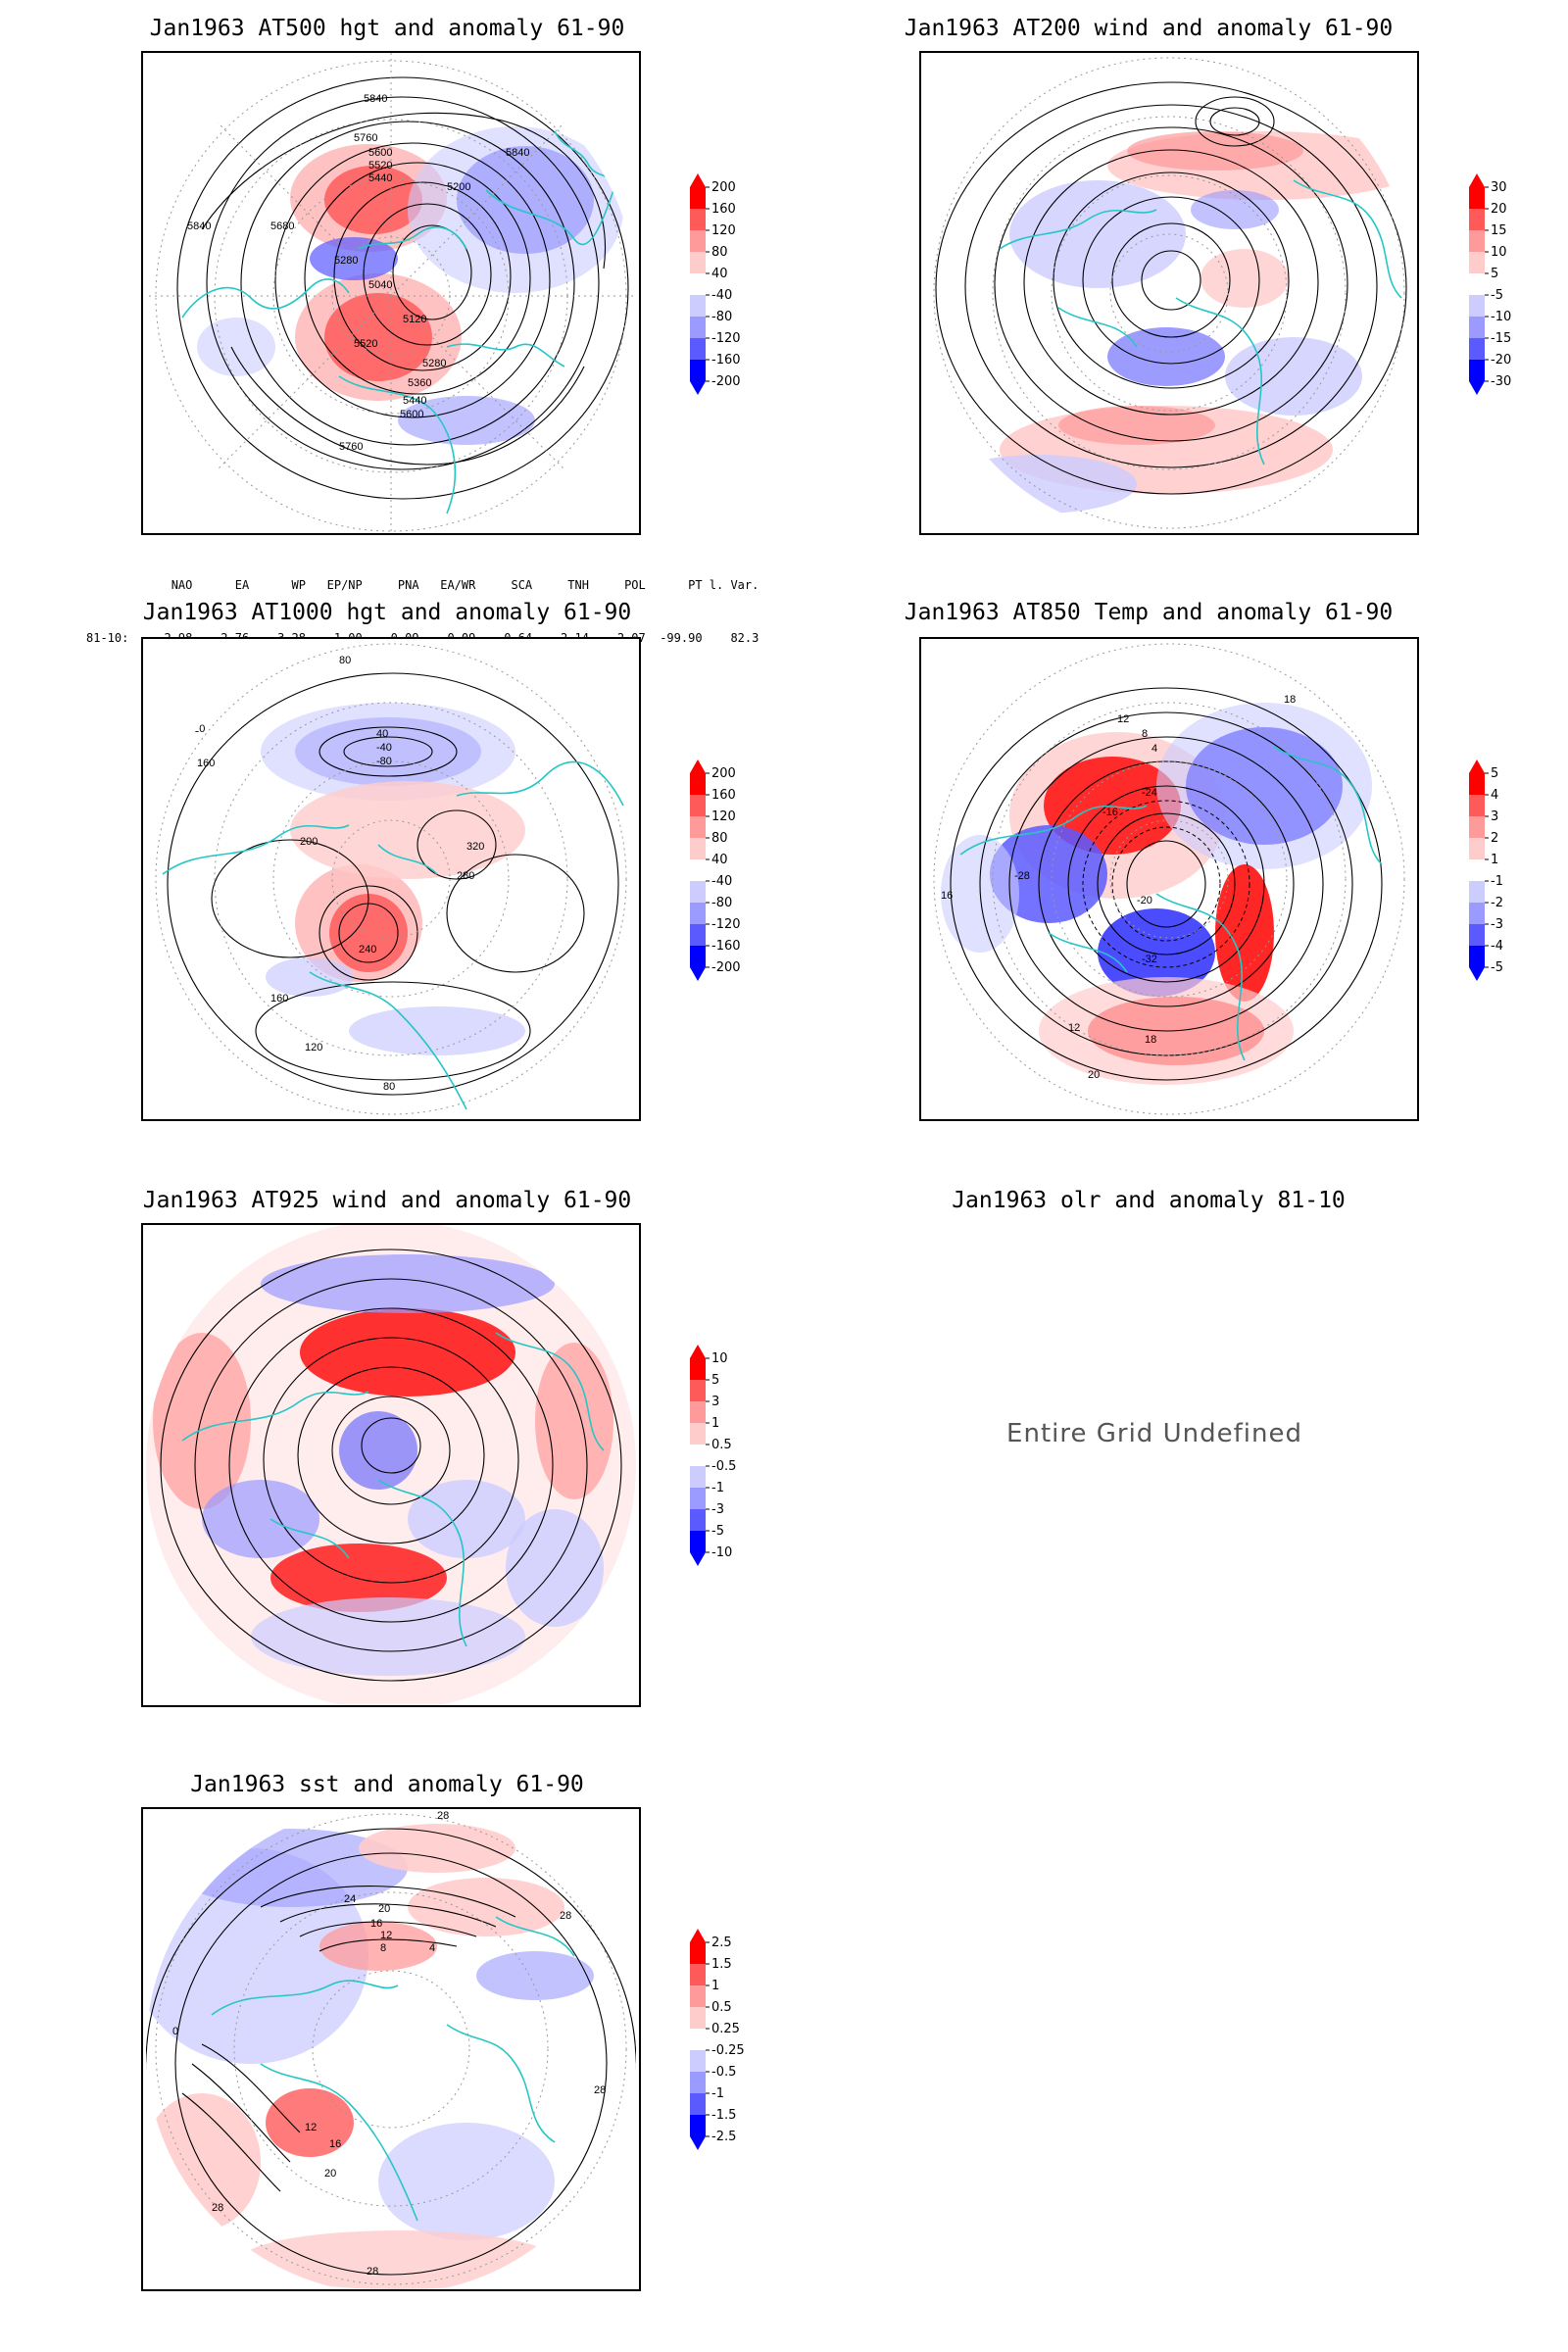 This screenshot has width=1568, height=2352. Describe the element at coordinates (1150, 1040) in the screenshot. I see `contour-label: 18` at that location.